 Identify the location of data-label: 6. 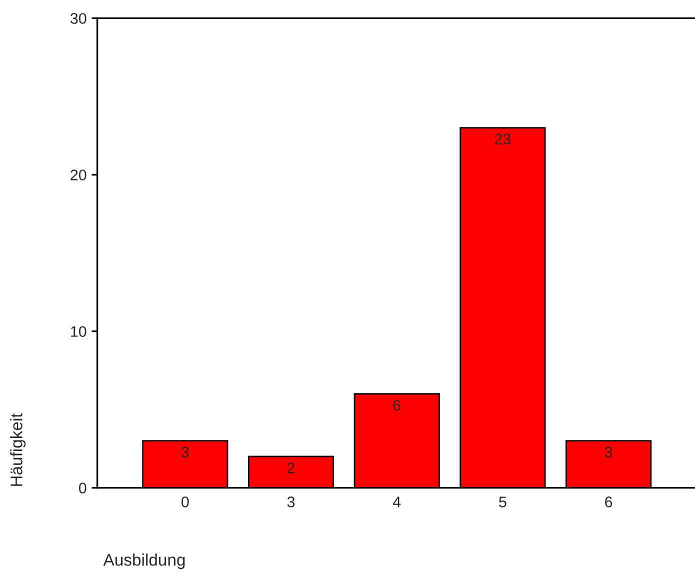
(396, 405).